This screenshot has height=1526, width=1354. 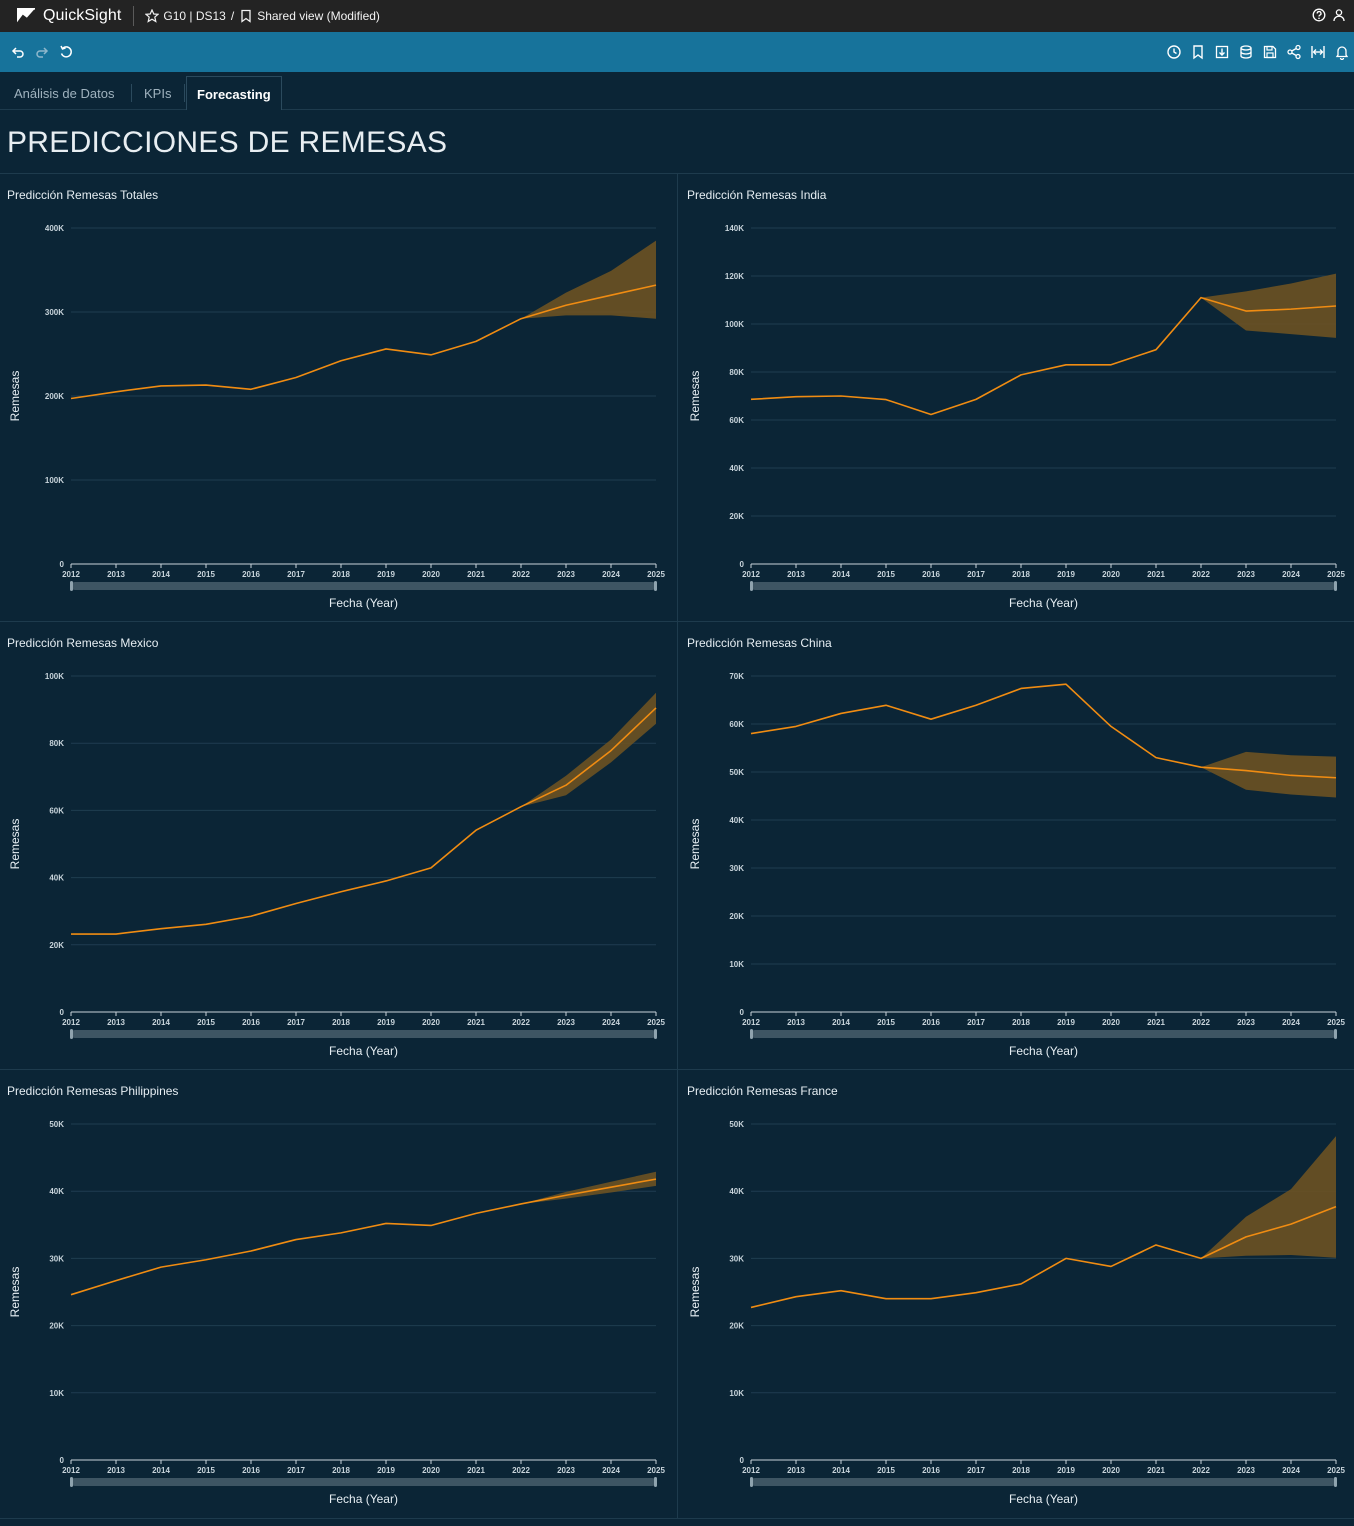 I want to click on quicksight-logo: QuickSight, so click(x=68, y=16).